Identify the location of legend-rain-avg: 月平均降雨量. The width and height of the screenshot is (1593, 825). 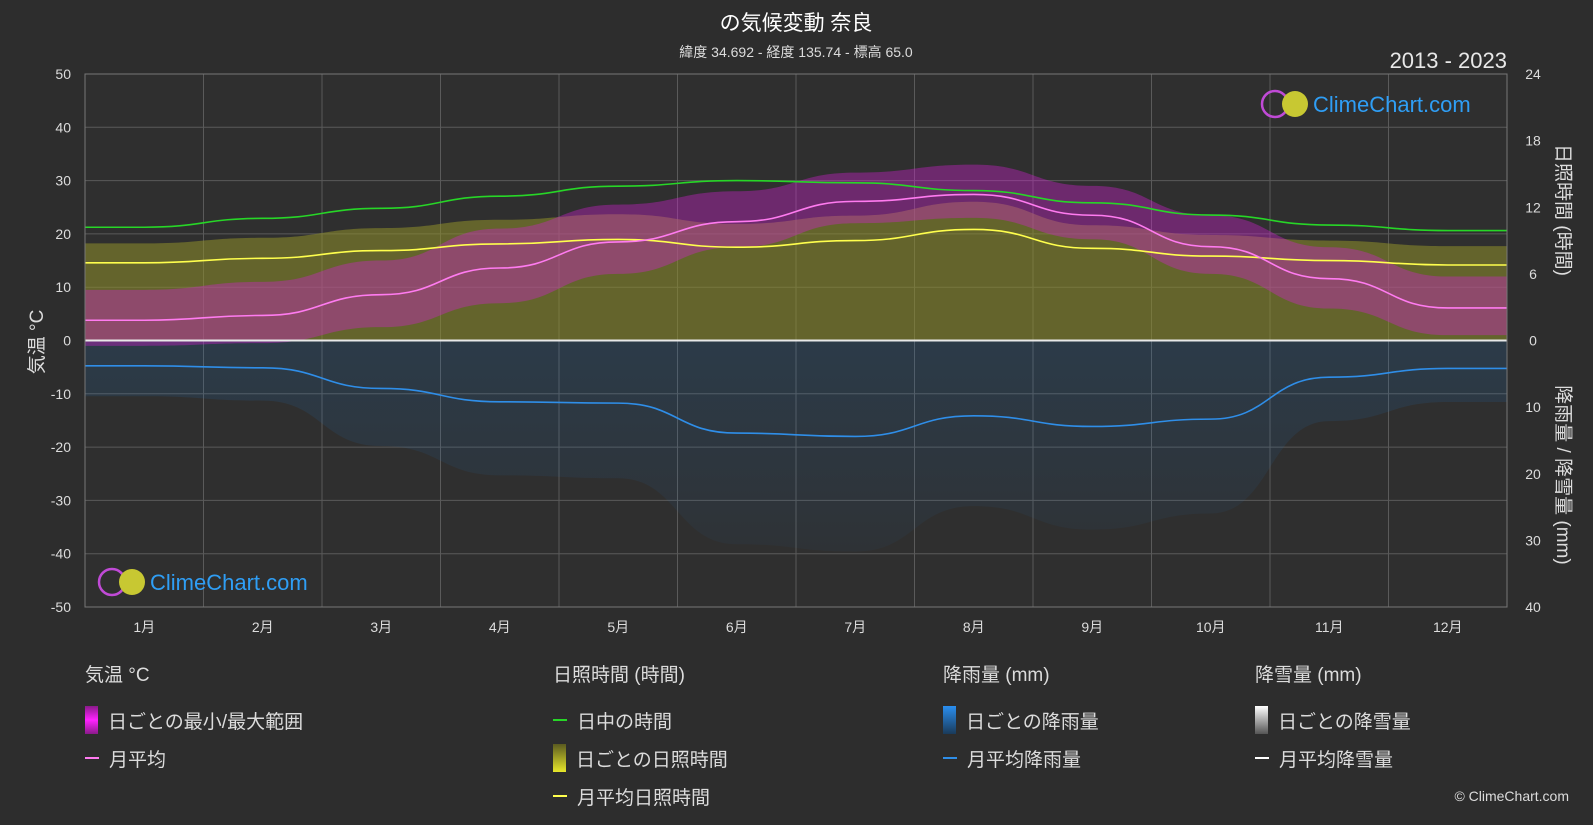
(1024, 760).